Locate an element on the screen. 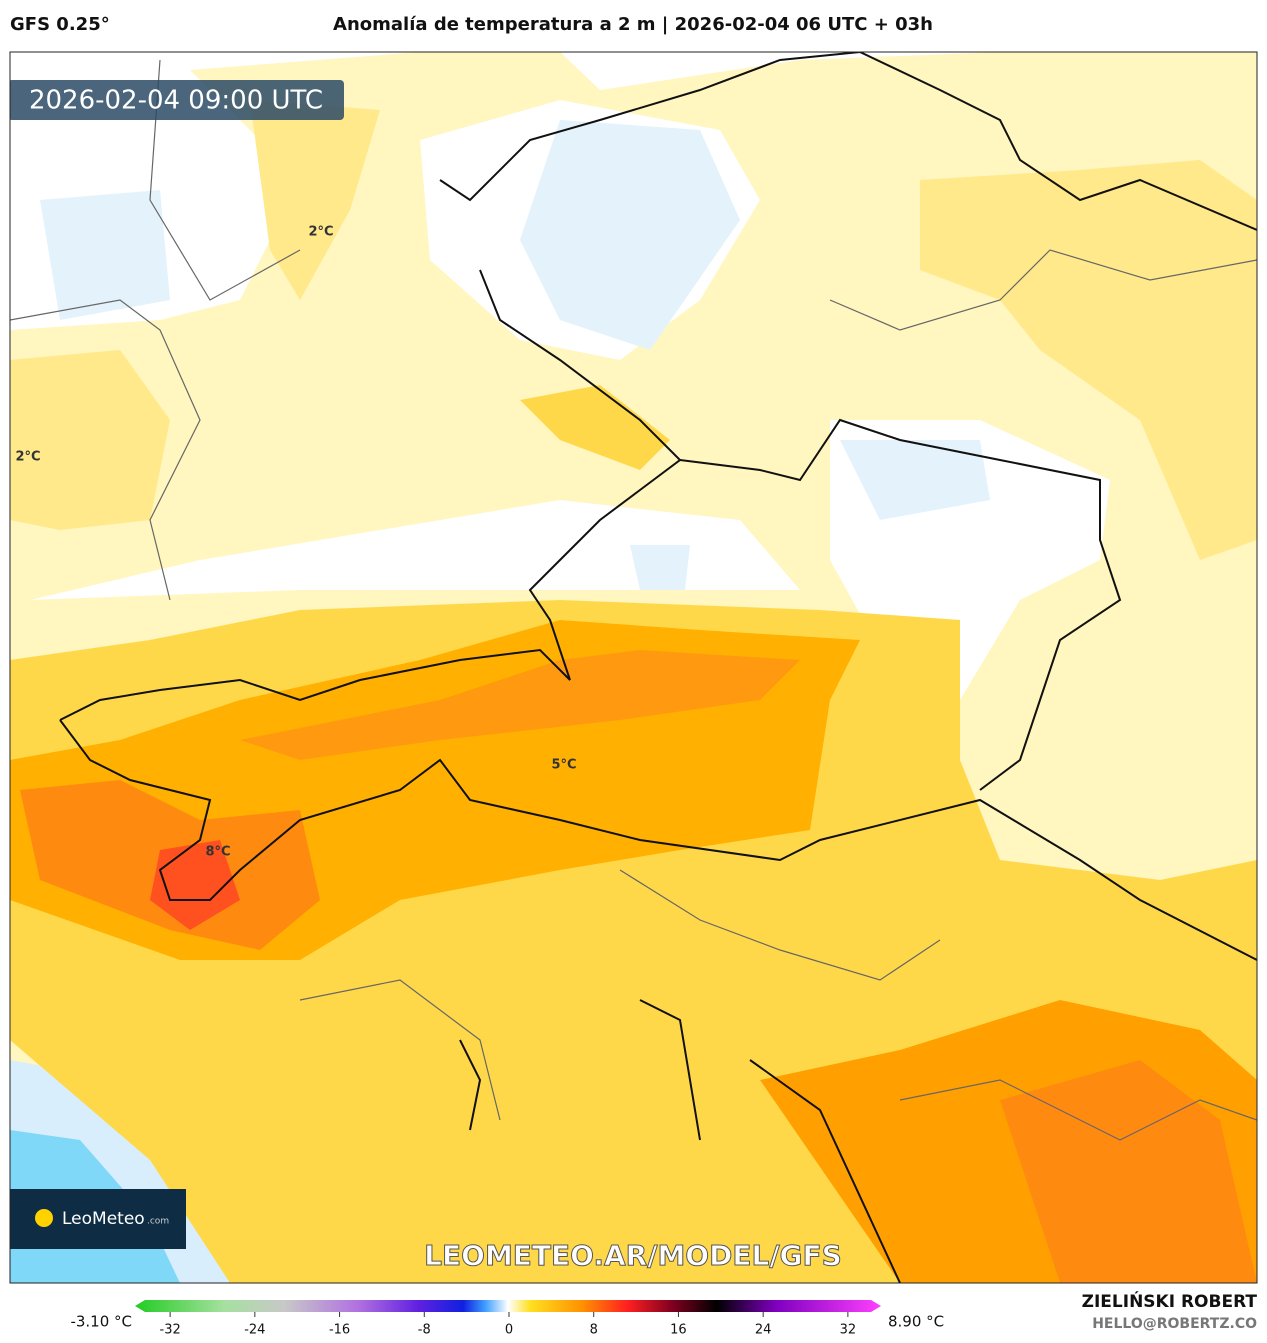 This screenshot has height=1343, width=1267. colorbar-ticks: -32 -24 -16 -8 0 8 16 24 32 is located at coordinates (508, 1325).